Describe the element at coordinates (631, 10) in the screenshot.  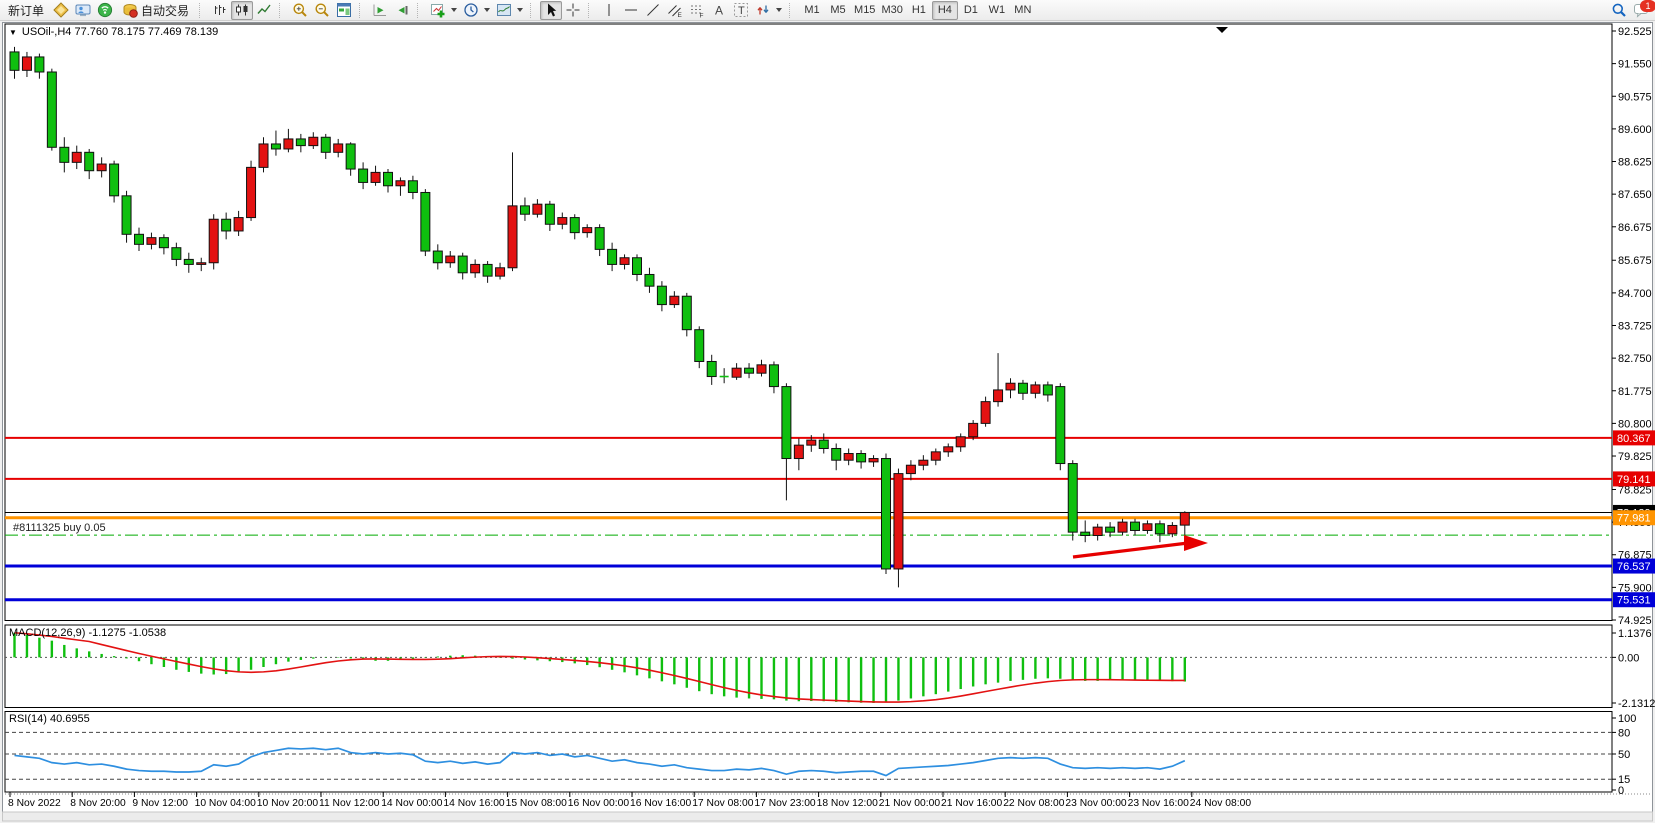
I see `horizontal-line-button` at that location.